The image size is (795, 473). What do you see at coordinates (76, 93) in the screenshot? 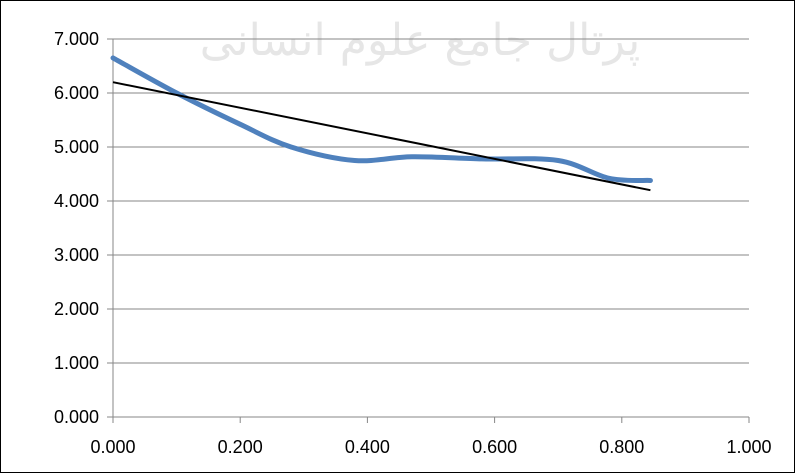
I see `y-tick-label: 6.000` at bounding box center [76, 93].